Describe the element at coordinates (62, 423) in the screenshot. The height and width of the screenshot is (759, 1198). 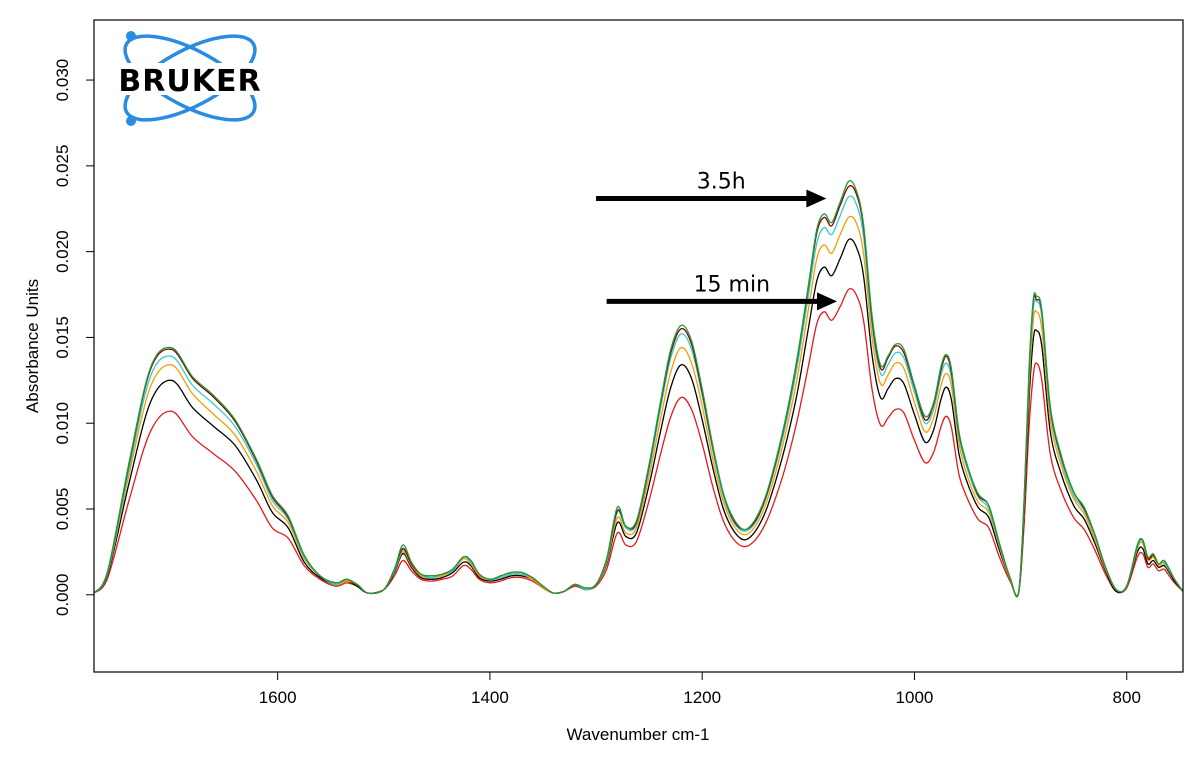
I see `y-tick-label: 0.010` at that location.